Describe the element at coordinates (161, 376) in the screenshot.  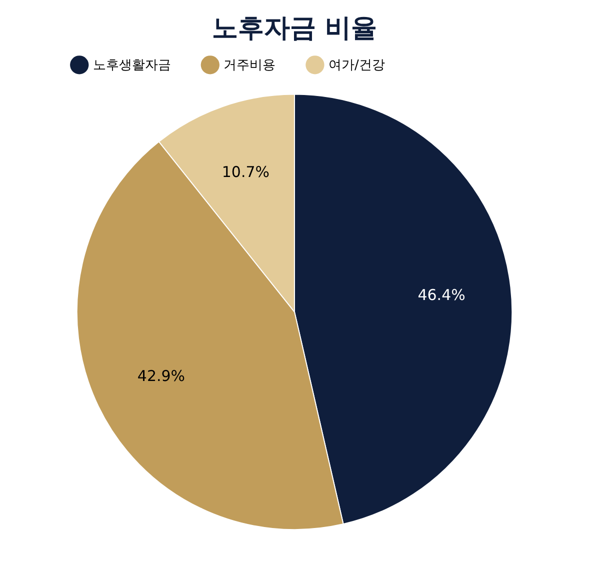
I see `data-label: 42.9%` at that location.